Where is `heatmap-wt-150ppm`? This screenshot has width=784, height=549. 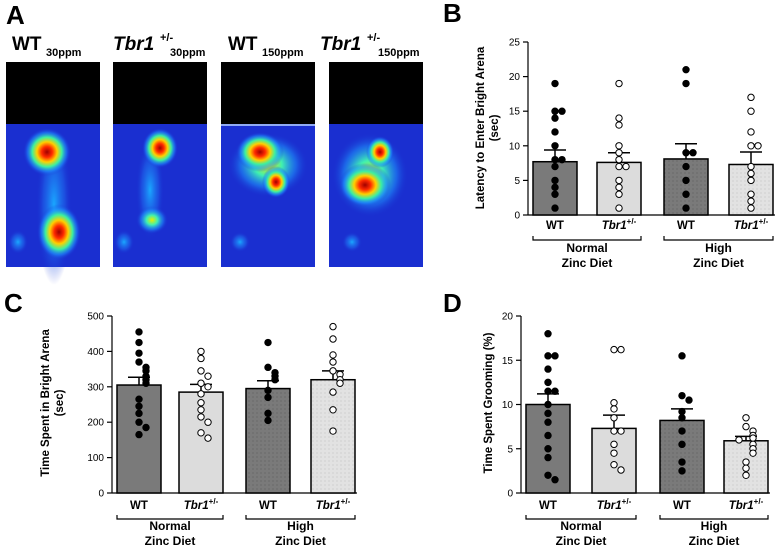
heatmap-wt-150ppm is located at coordinates (268, 164).